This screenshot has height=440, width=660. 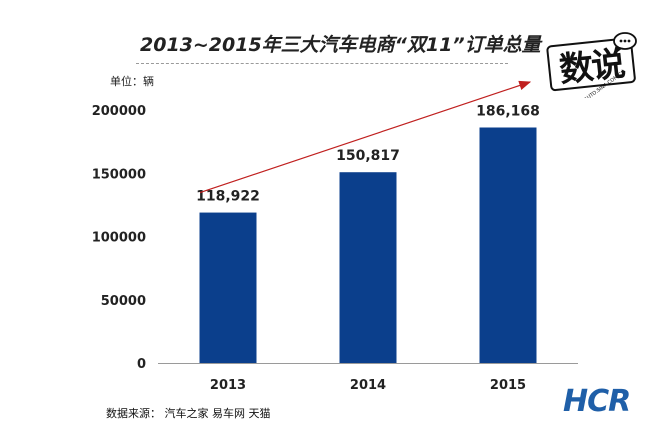 What do you see at coordinates (340, 45) in the screenshot?
I see `chart-title: 2013~2015年三大汽车电商“双11”订单总量` at bounding box center [340, 45].